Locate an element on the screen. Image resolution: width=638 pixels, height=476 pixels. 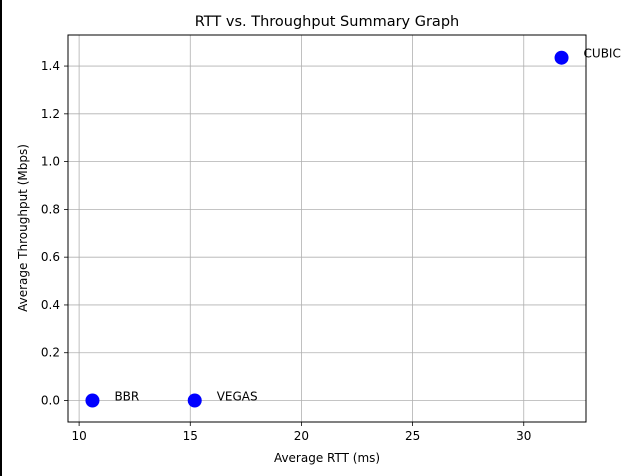
y-tick-label: 1.0 is located at coordinates (50, 162).